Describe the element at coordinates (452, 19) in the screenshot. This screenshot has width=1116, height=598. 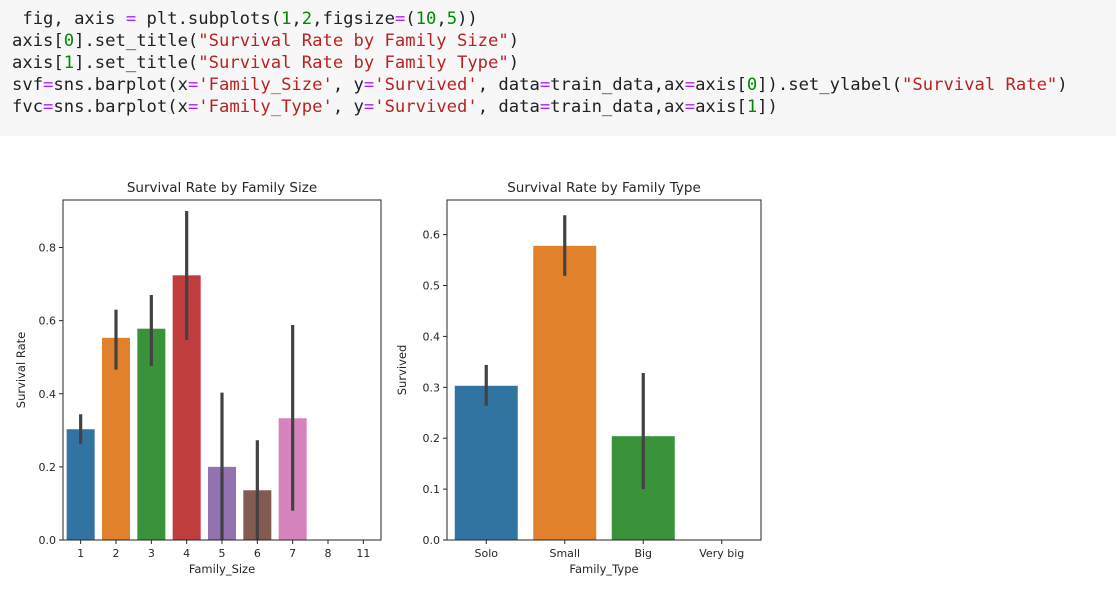
I see `code-token: 5` at that location.